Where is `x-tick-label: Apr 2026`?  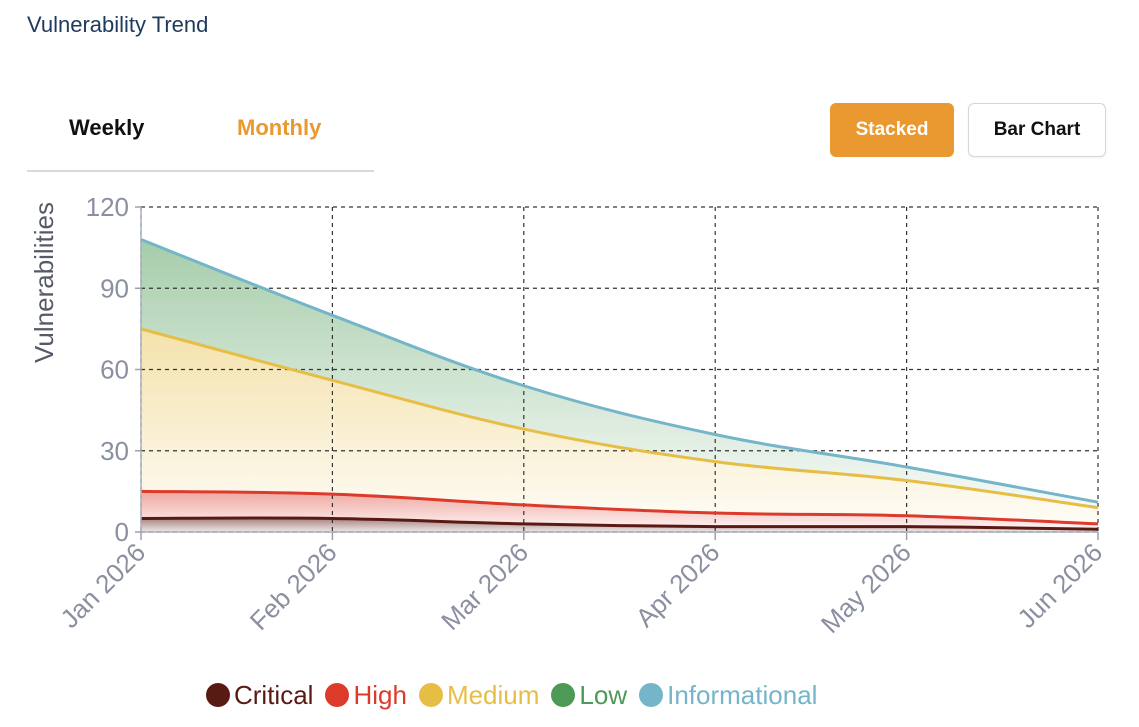 x-tick-label: Apr 2026 is located at coordinates (678, 585).